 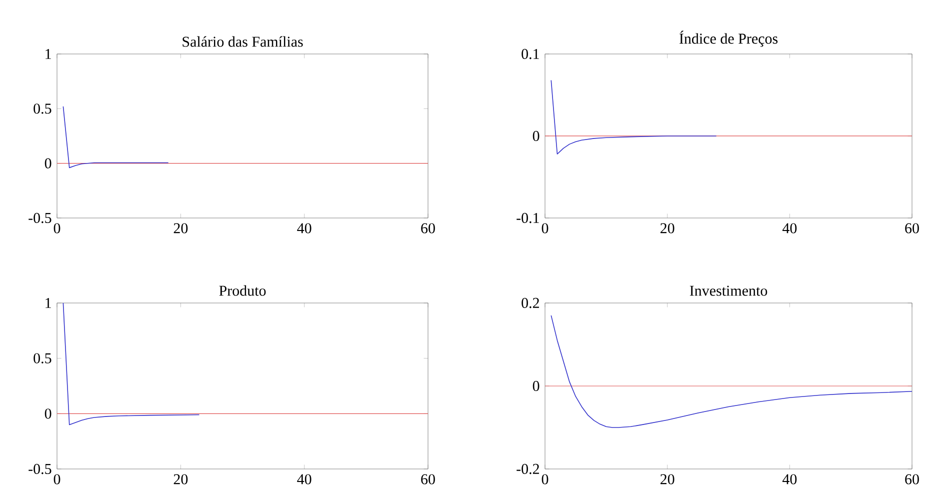 I want to click on y-tick-label: -0.1, so click(x=527, y=218).